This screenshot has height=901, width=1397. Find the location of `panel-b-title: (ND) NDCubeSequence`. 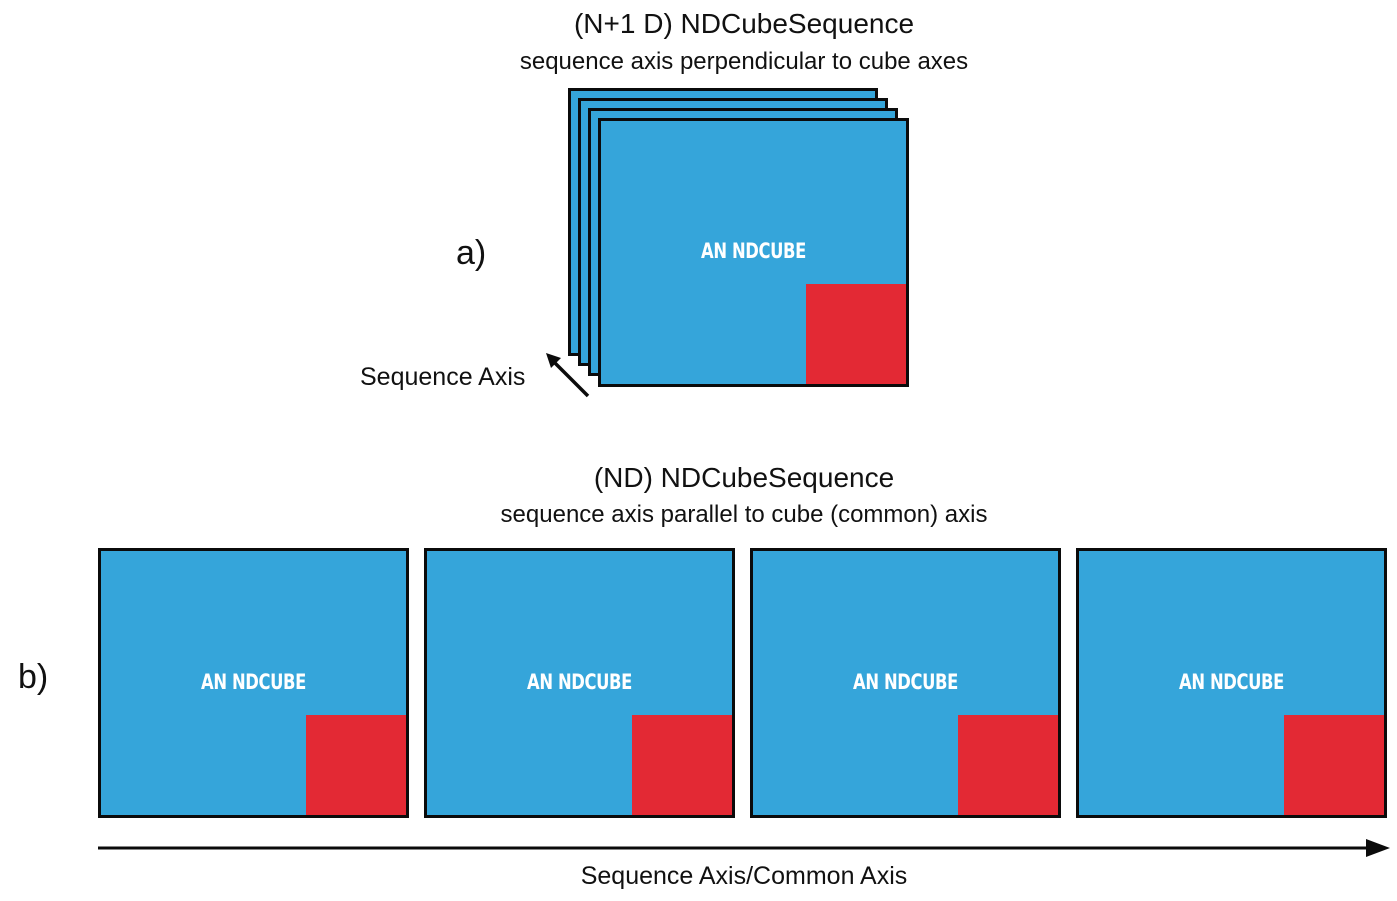

panel-b-title: (ND) NDCubeSequence is located at coordinates (744, 477).